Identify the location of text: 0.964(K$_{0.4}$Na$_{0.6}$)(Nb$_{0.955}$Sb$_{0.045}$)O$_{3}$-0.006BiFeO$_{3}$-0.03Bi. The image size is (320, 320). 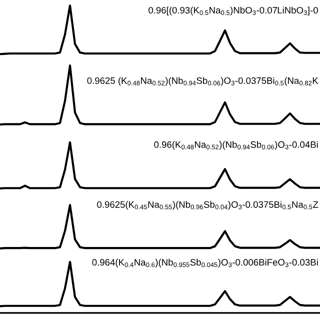
(205, 263).